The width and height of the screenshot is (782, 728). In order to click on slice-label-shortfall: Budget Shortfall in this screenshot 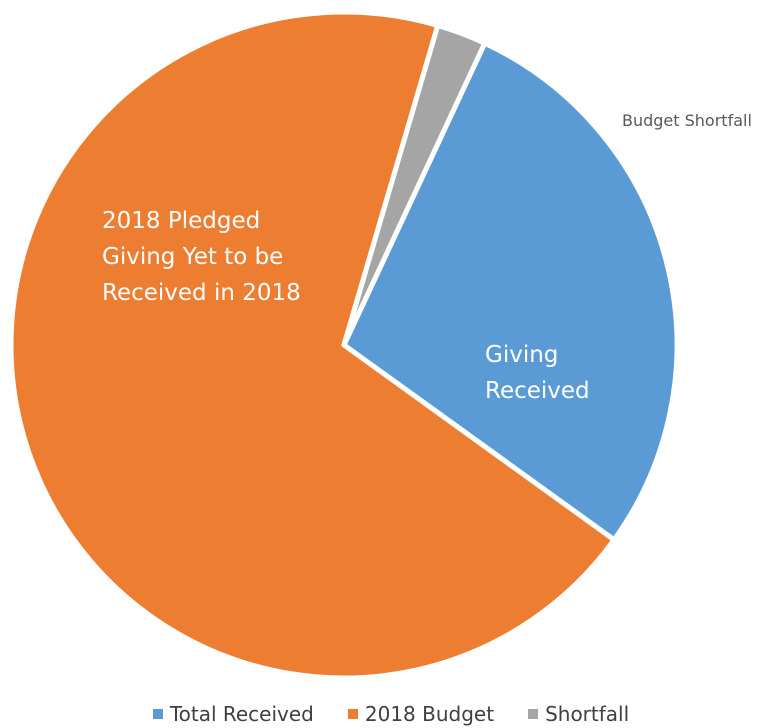, I will do `click(687, 120)`.